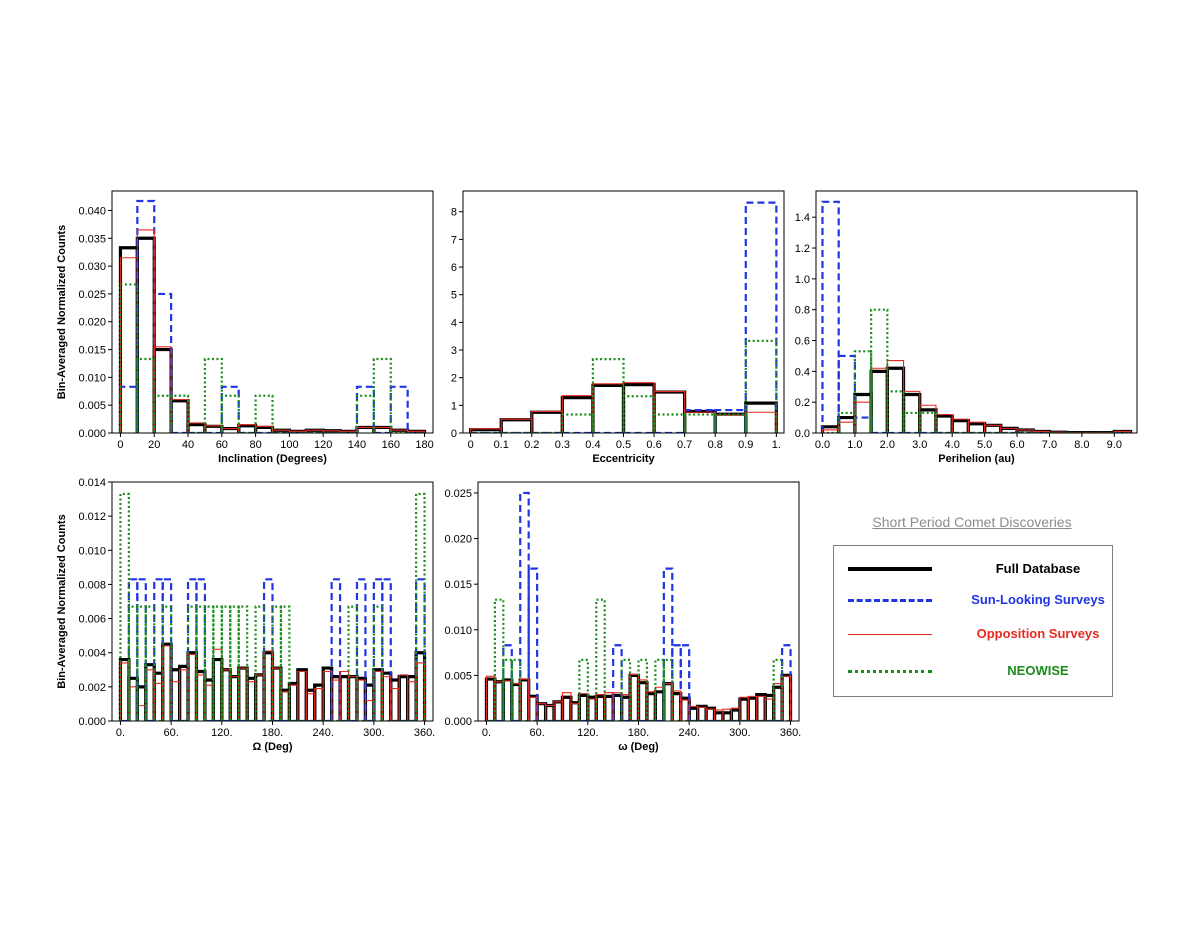  What do you see at coordinates (323, 445) in the screenshot?
I see `x-tick-label: 120` at bounding box center [323, 445].